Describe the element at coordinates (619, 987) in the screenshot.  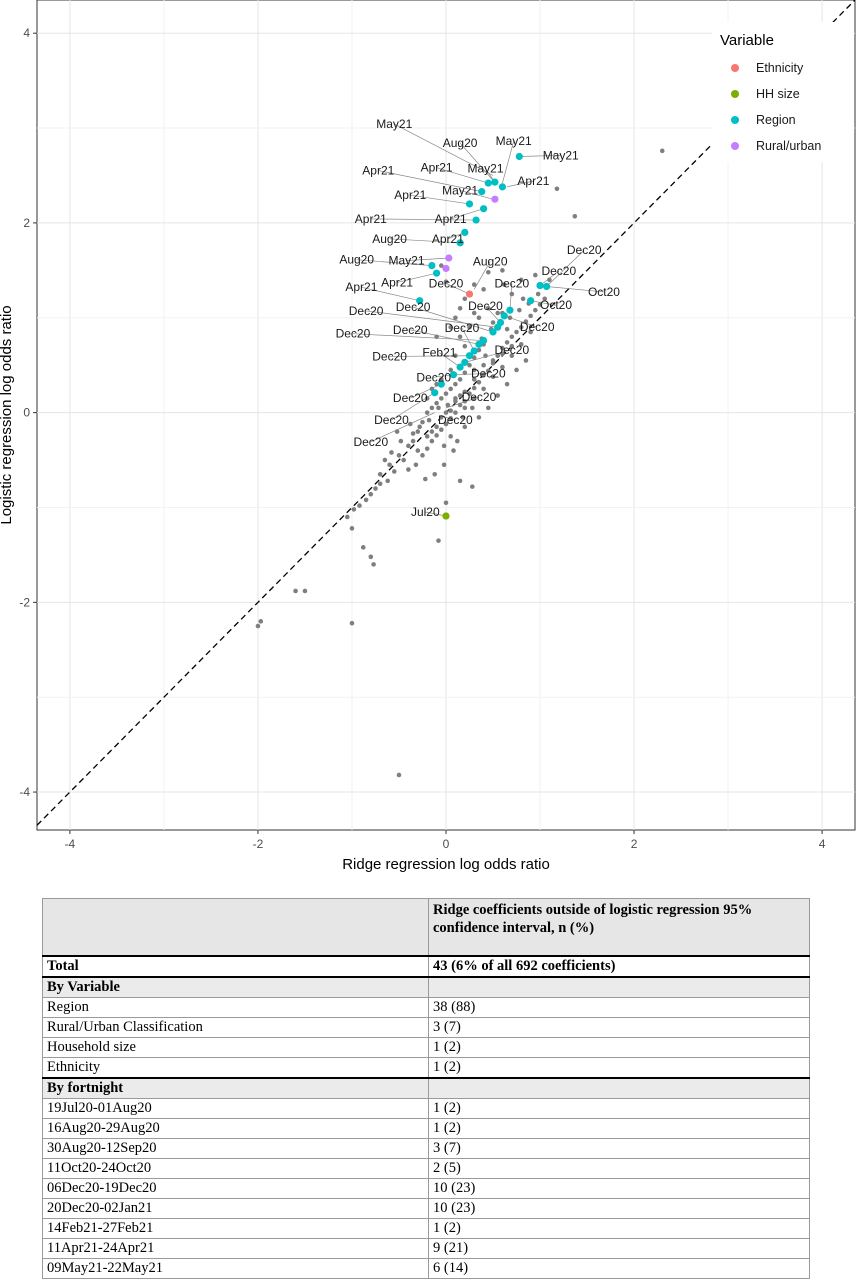
I see `by-variable-empty` at that location.